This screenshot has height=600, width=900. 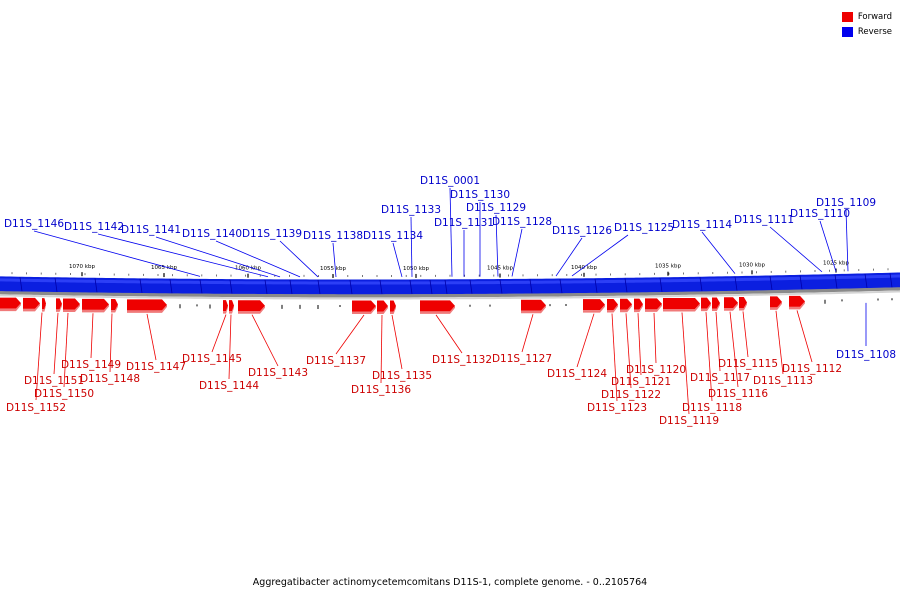 What do you see at coordinates (450, 181) in the screenshot?
I see `reverse-gene-label: D11S_0001` at bounding box center [450, 181].